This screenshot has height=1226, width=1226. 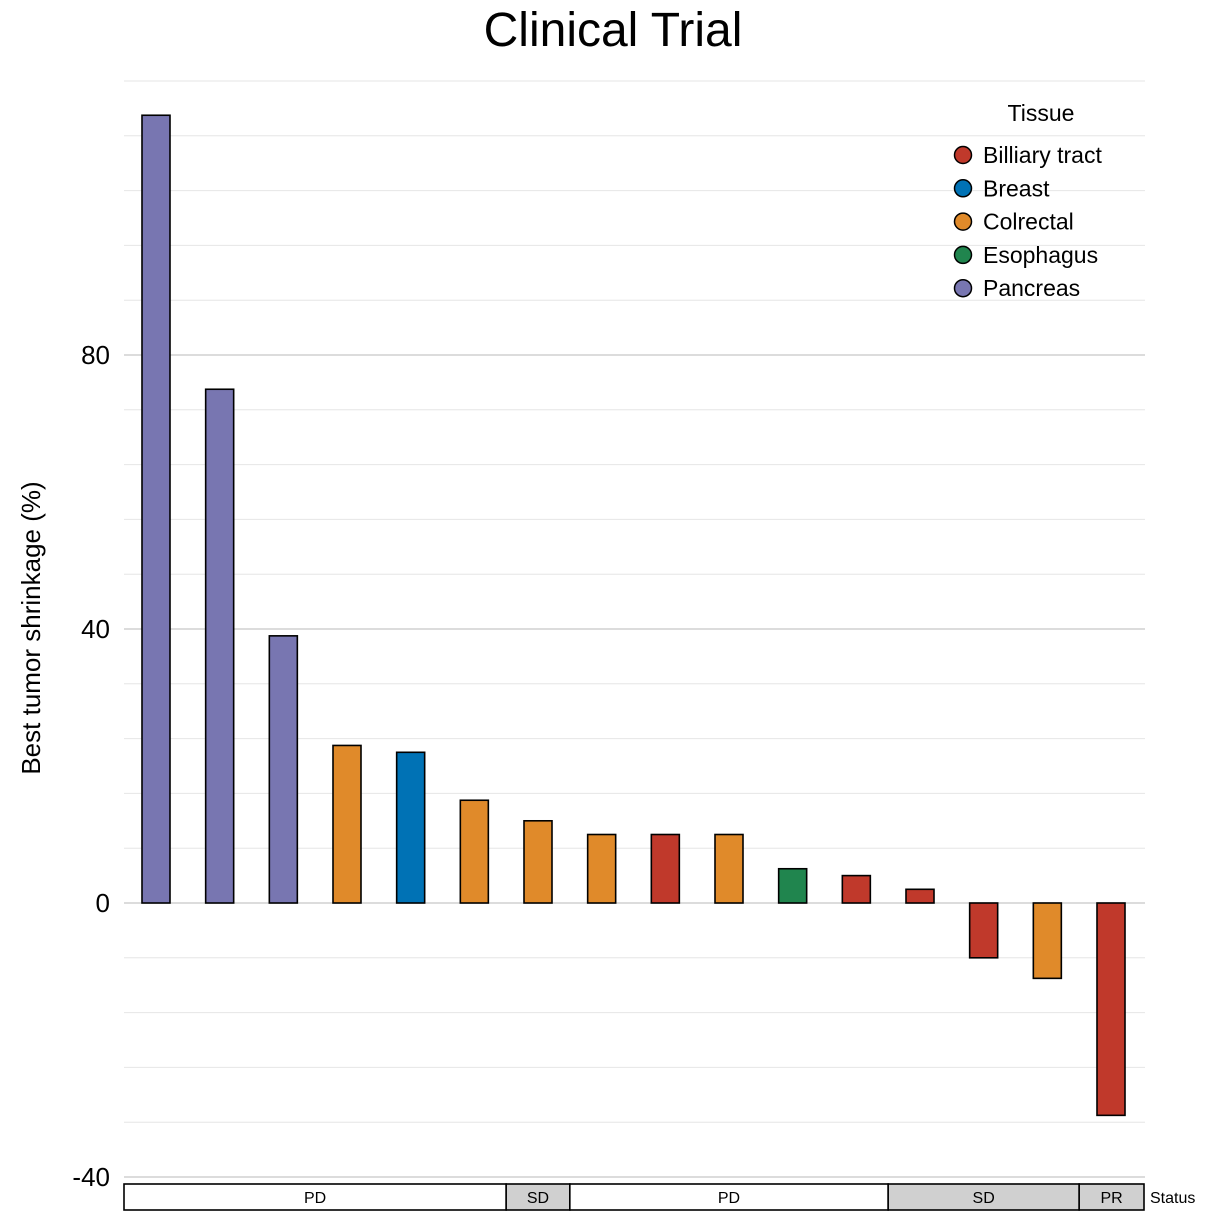 I want to click on legend-title: Tissue, so click(x=1041, y=113).